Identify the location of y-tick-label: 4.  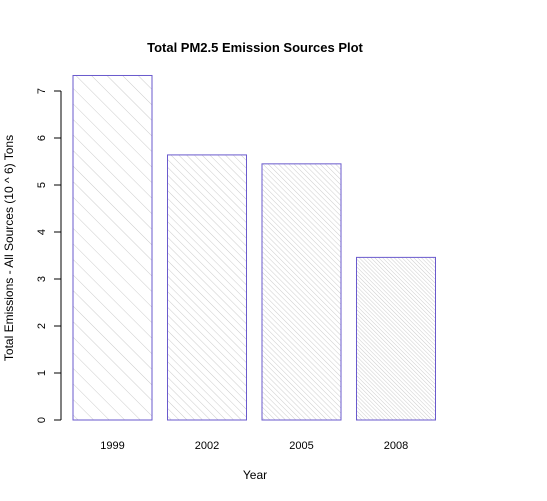
(42, 232).